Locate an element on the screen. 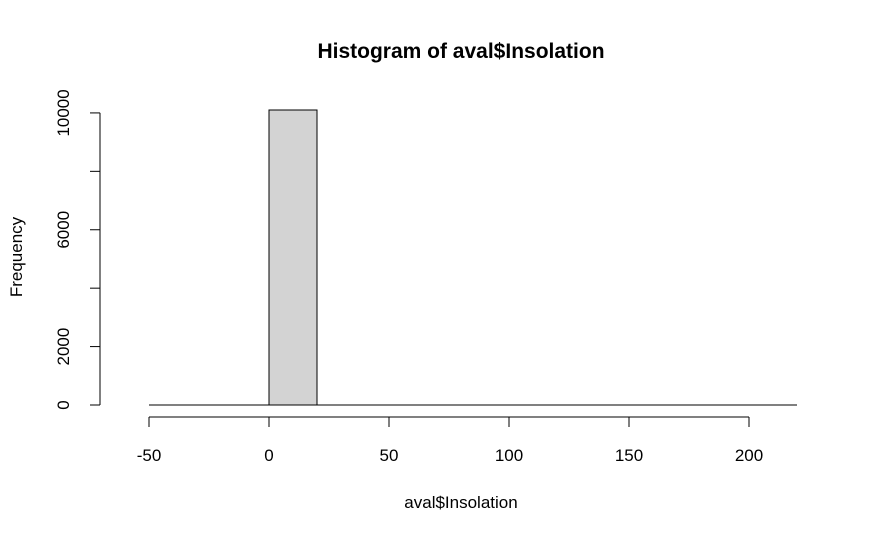 This screenshot has height=540, width=875. x-tick-label-4: 150 is located at coordinates (629, 455).